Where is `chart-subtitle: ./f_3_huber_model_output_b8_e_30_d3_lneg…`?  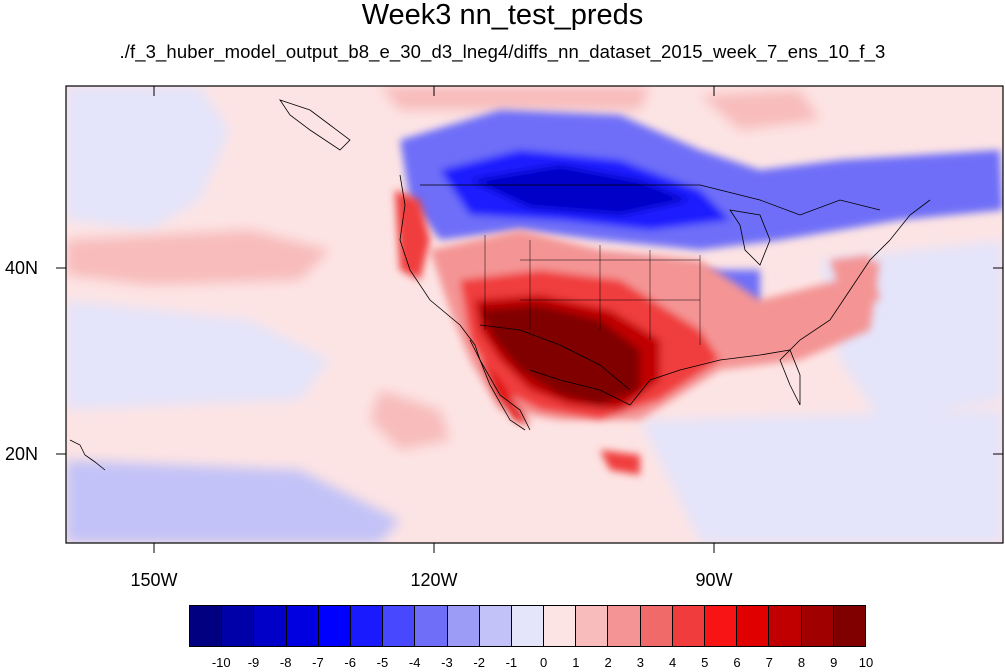 chart-subtitle: ./f_3_huber_model_output_b8_e_30_d3_lneg… is located at coordinates (502, 51).